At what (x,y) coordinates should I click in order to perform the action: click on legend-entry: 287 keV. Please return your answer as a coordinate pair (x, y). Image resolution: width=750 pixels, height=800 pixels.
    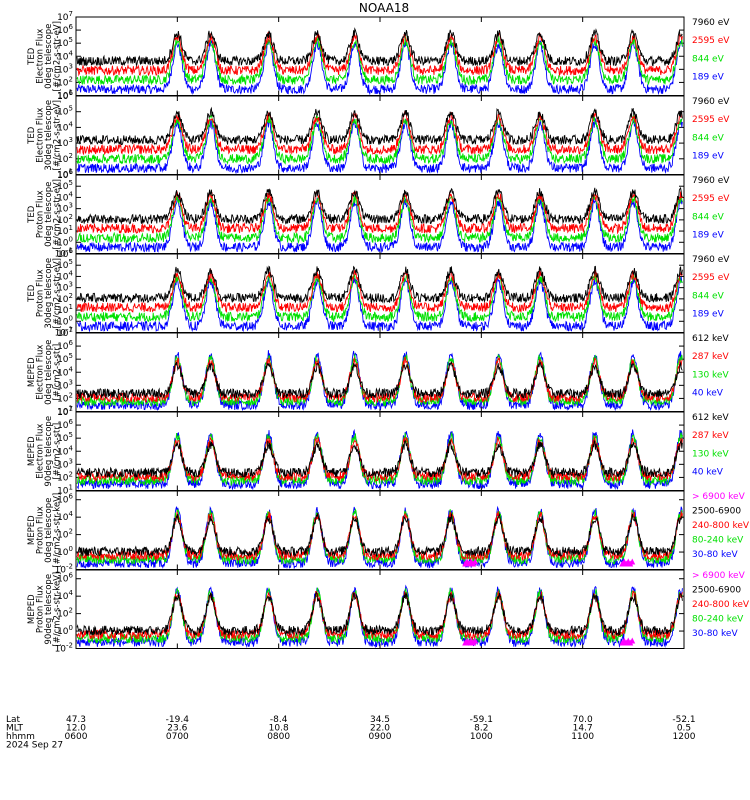
    Looking at the image, I should click on (710, 436).